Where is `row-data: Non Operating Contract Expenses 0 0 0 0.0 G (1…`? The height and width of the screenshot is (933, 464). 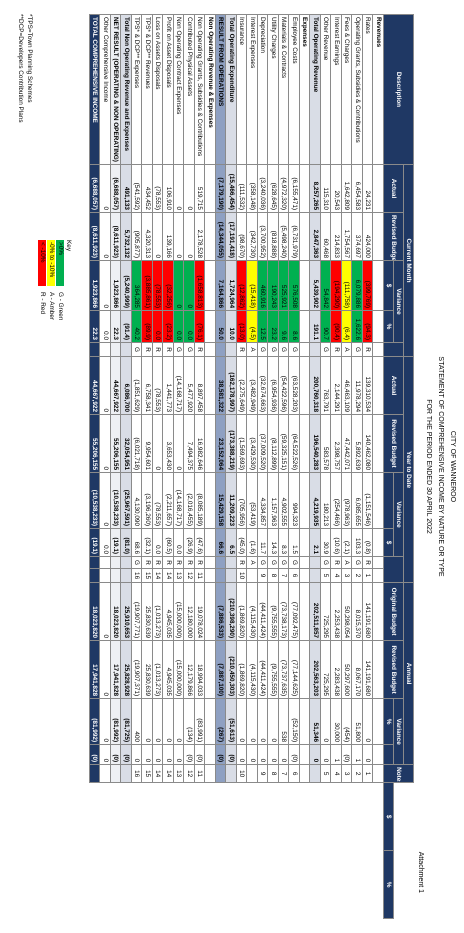 row-data: Non Operating Contract Expenses 0 0 0 0.0 G (1… is located at coordinates (178, 466).